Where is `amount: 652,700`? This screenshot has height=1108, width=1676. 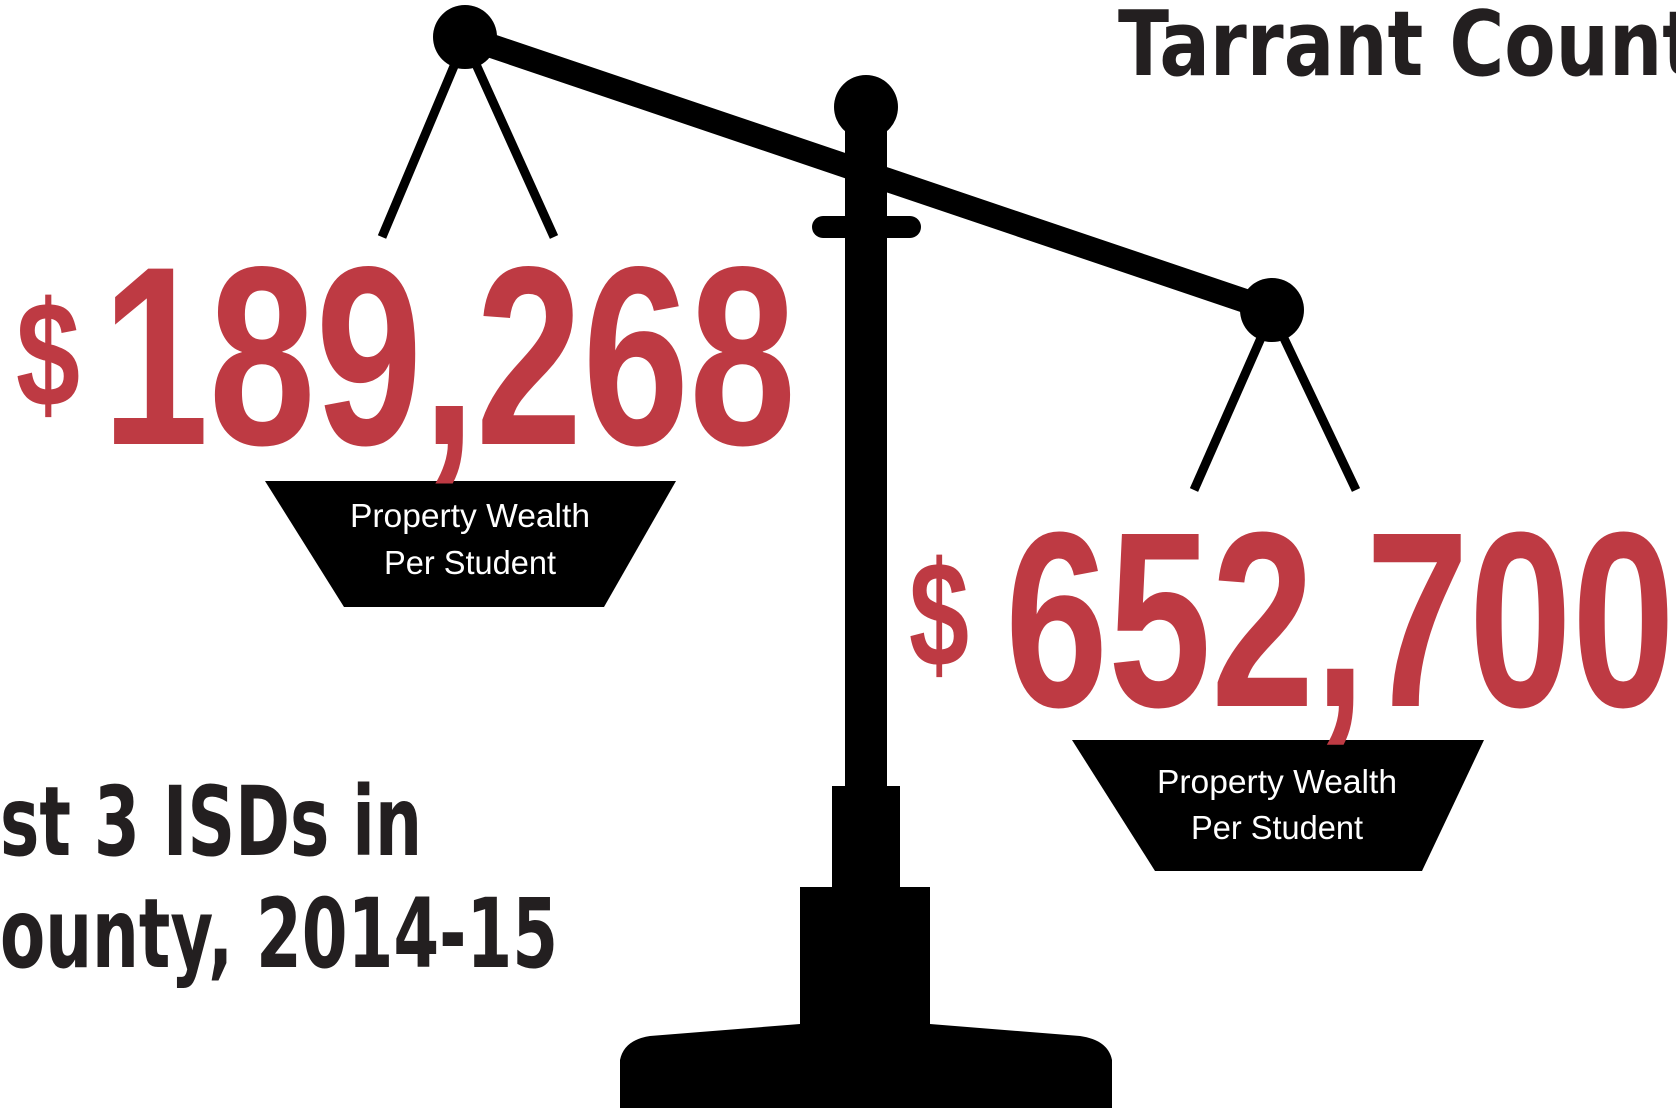 amount: 652,700 is located at coordinates (1340, 619).